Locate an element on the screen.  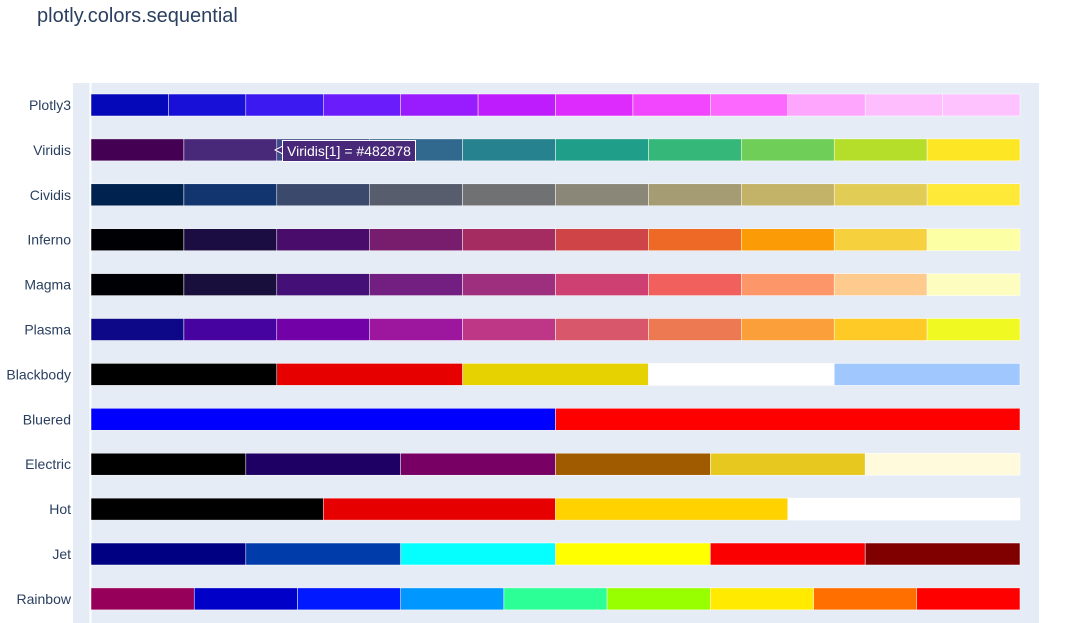
colorscale-row-blackbody is located at coordinates (555, 374).